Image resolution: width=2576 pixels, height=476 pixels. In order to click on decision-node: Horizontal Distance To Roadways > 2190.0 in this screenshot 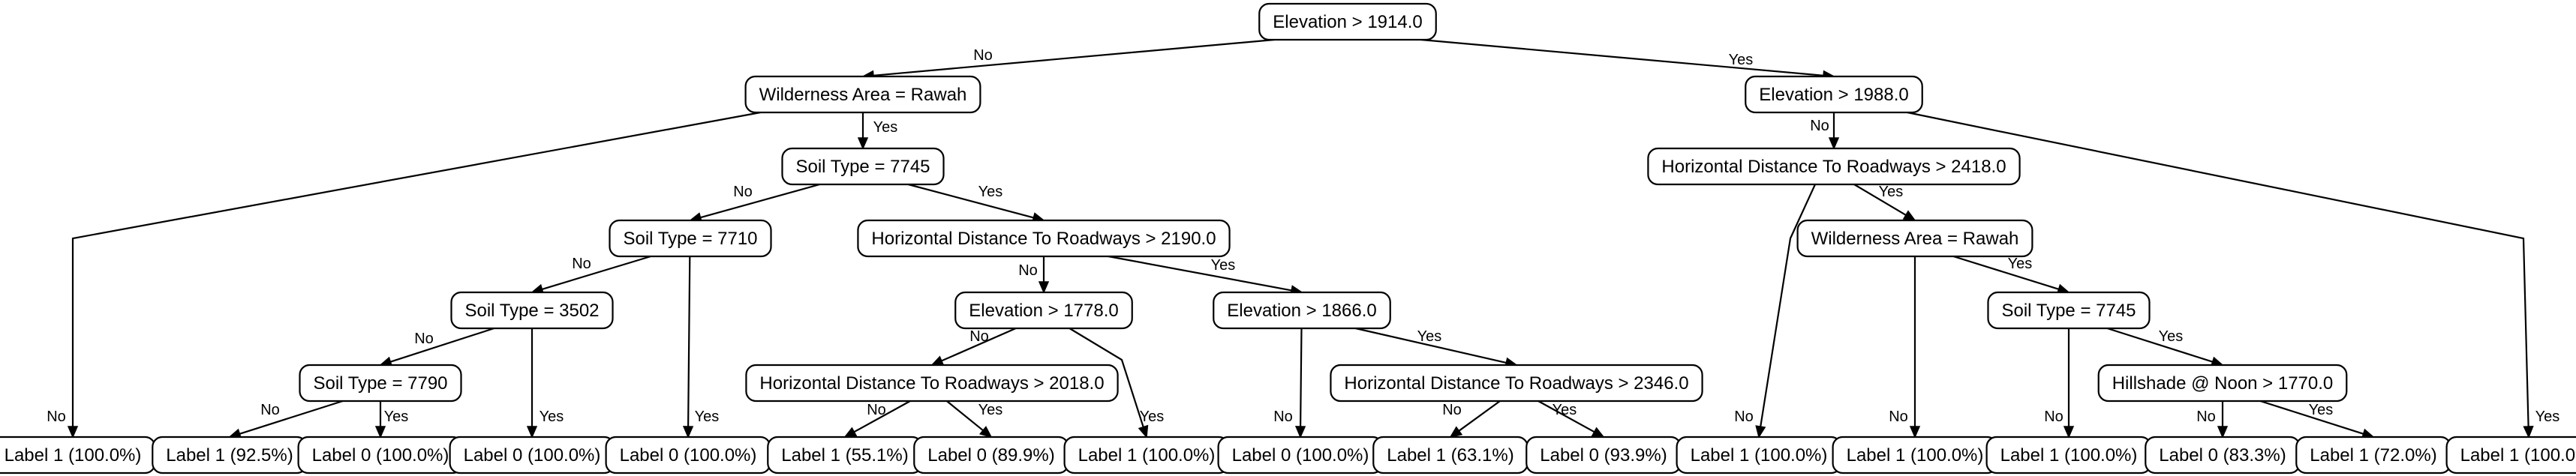, I will do `click(1044, 238)`.